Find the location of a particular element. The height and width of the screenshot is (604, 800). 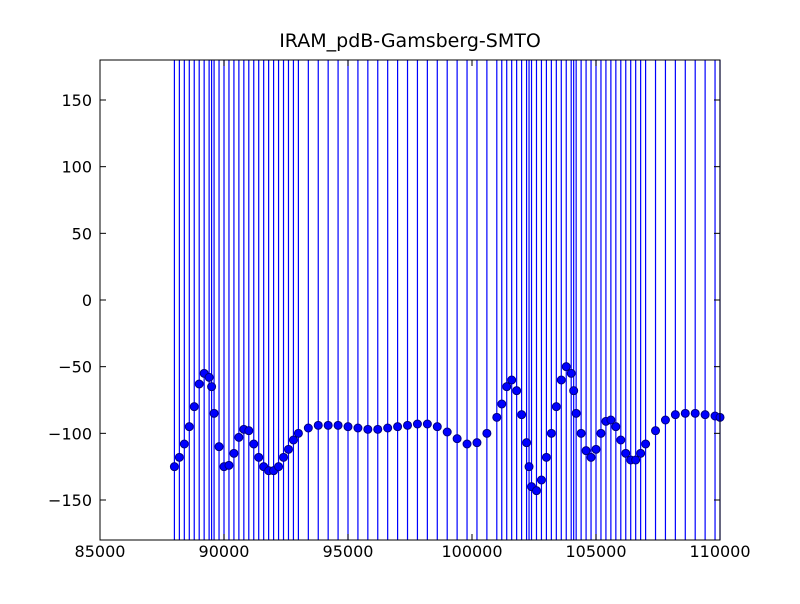

y-tick-label: −100 is located at coordinates (70, 433).